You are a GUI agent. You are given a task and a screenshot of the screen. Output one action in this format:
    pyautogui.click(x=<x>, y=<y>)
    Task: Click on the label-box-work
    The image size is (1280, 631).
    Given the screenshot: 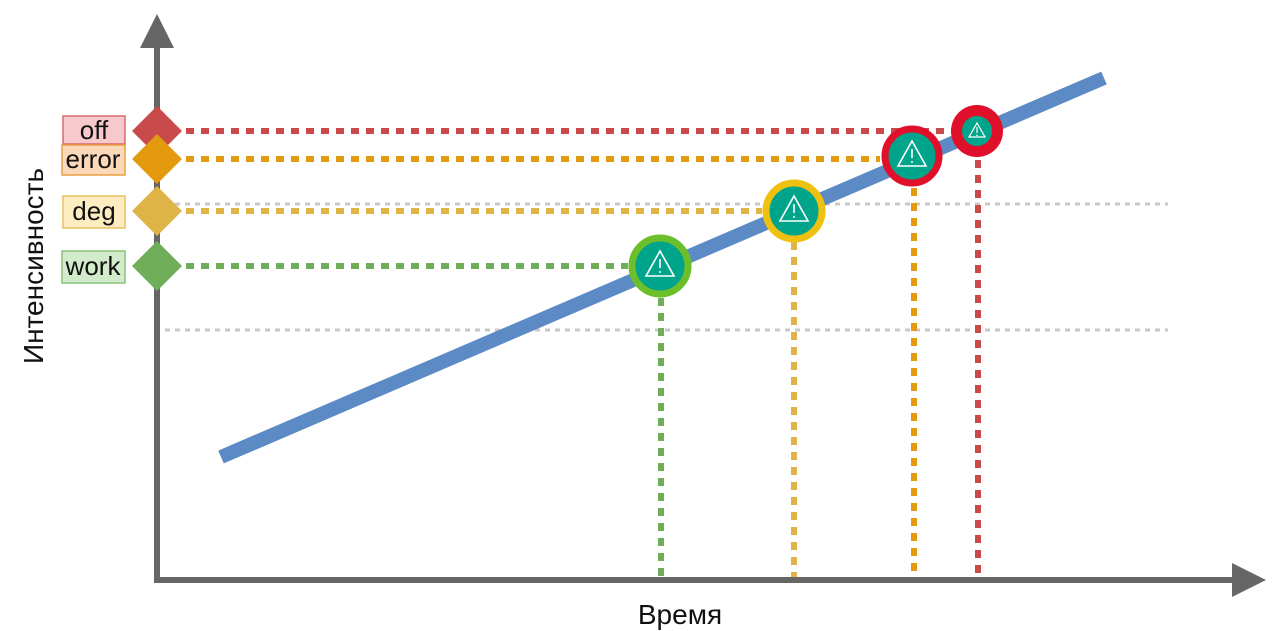 What is the action you would take?
    pyautogui.click(x=93, y=267)
    